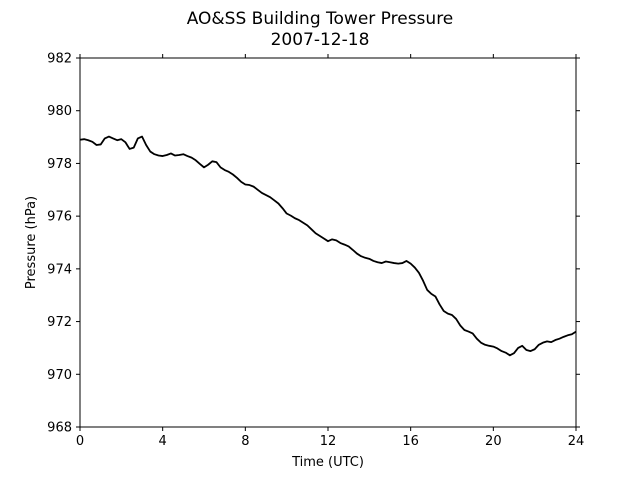 This screenshot has height=480, width=640. Describe the element at coordinates (320, 19) in the screenshot. I see `chart-title: AO&SS Building Tower Pressure` at that location.